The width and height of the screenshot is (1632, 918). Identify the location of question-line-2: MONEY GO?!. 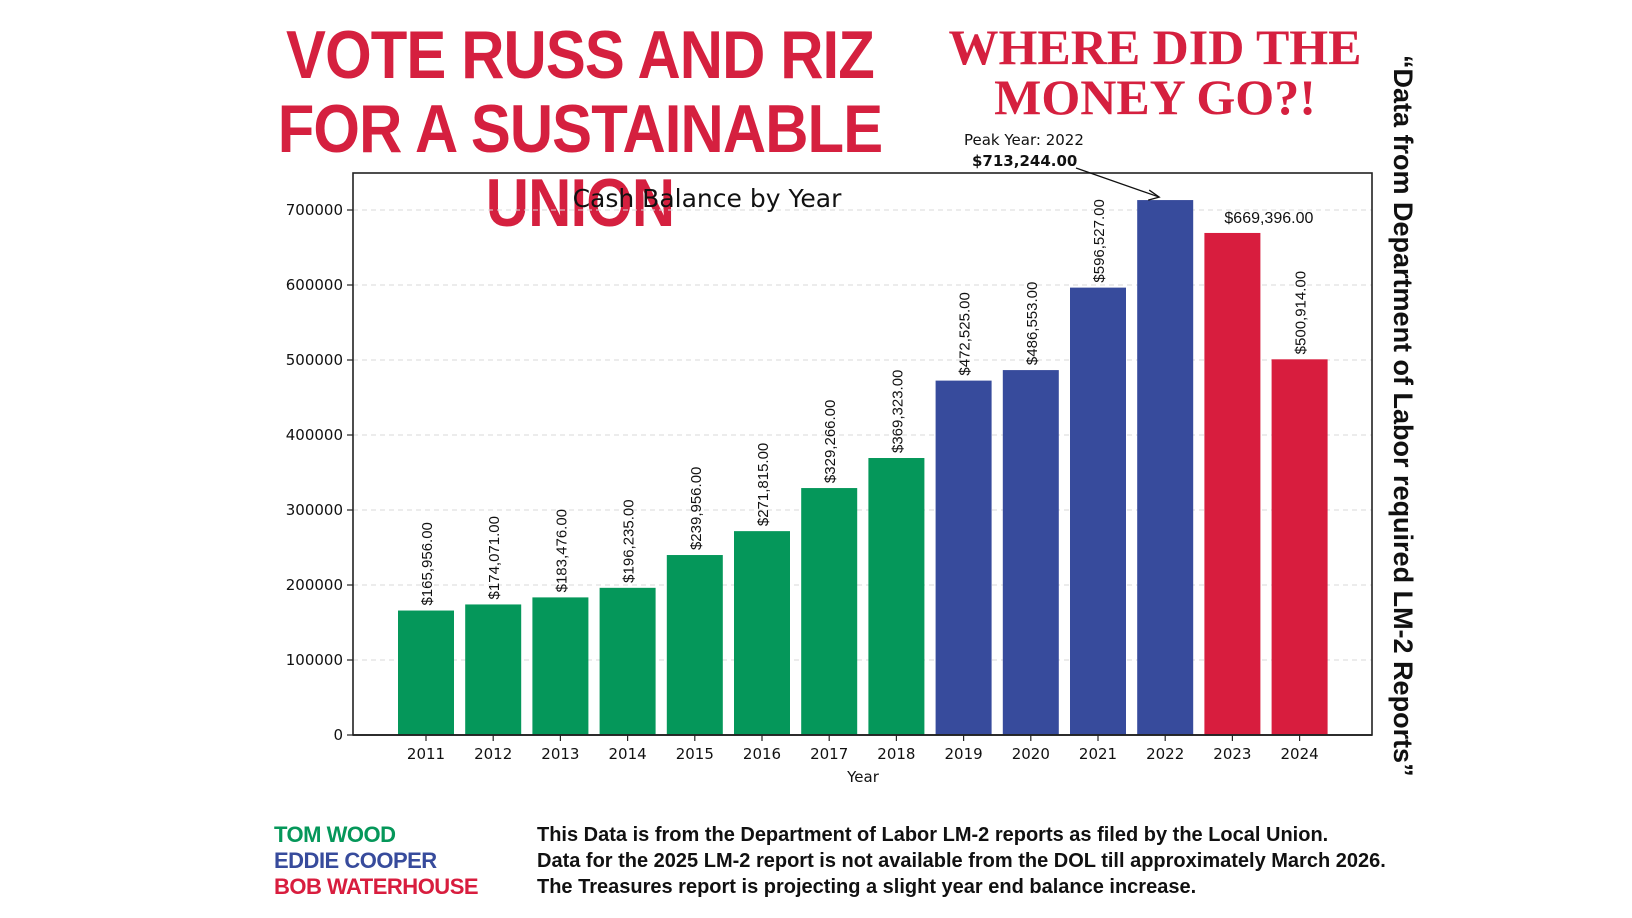
(1155, 97).